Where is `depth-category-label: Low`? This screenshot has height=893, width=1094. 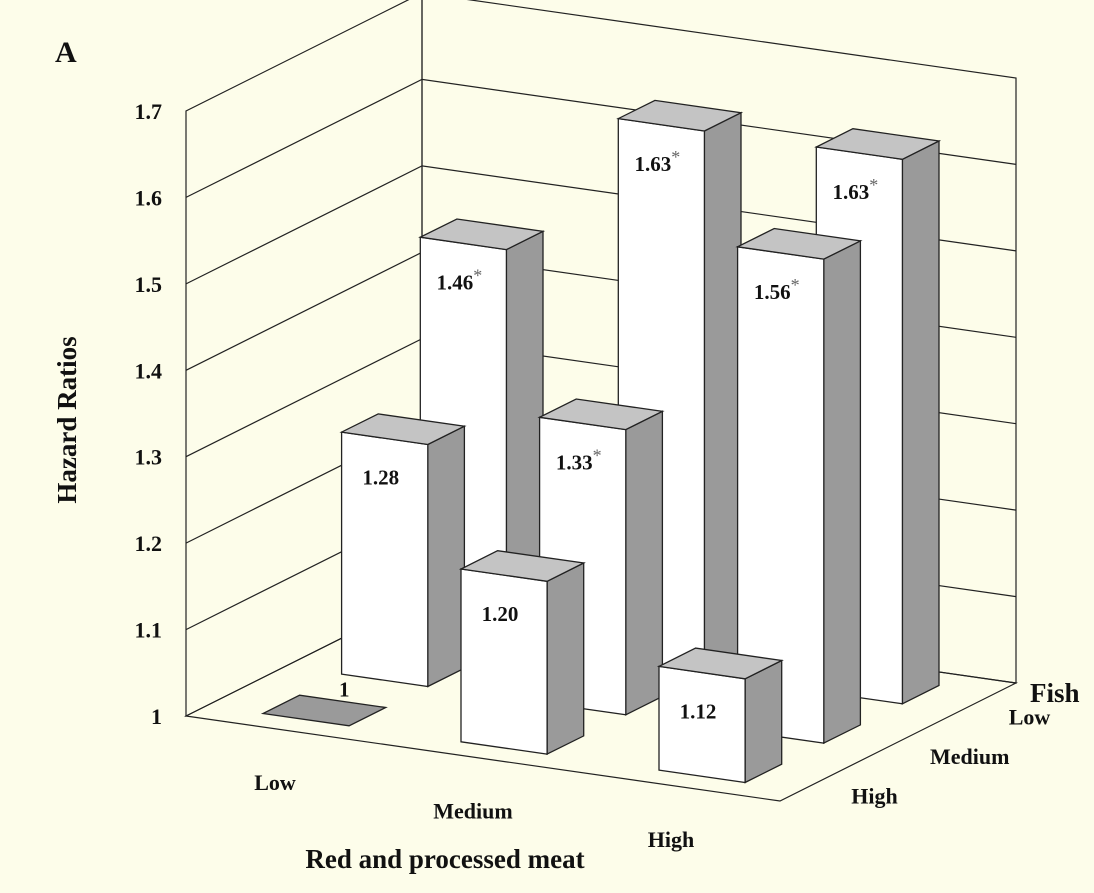 depth-category-label: Low is located at coordinates (1030, 717).